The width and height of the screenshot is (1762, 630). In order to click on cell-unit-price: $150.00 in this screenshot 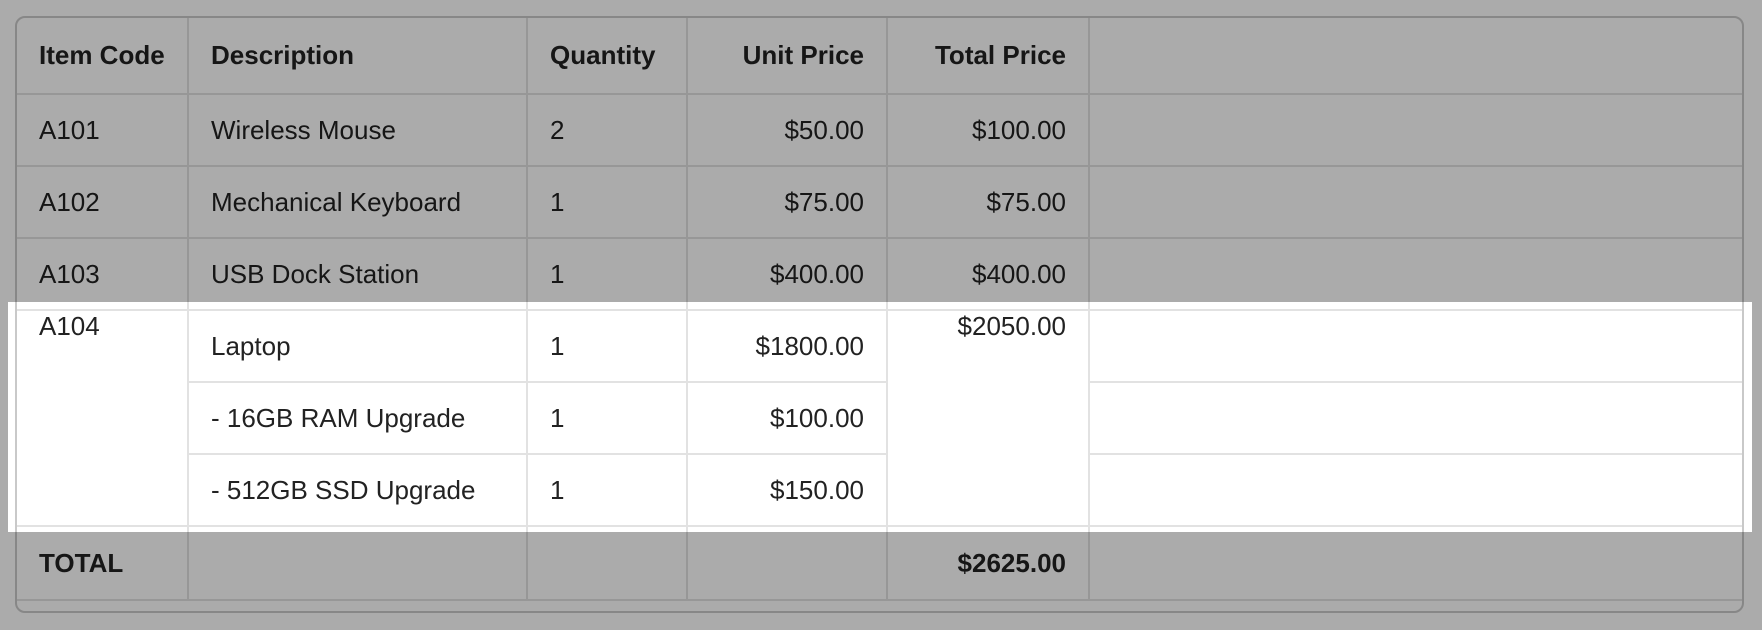, I will do `click(787, 490)`.